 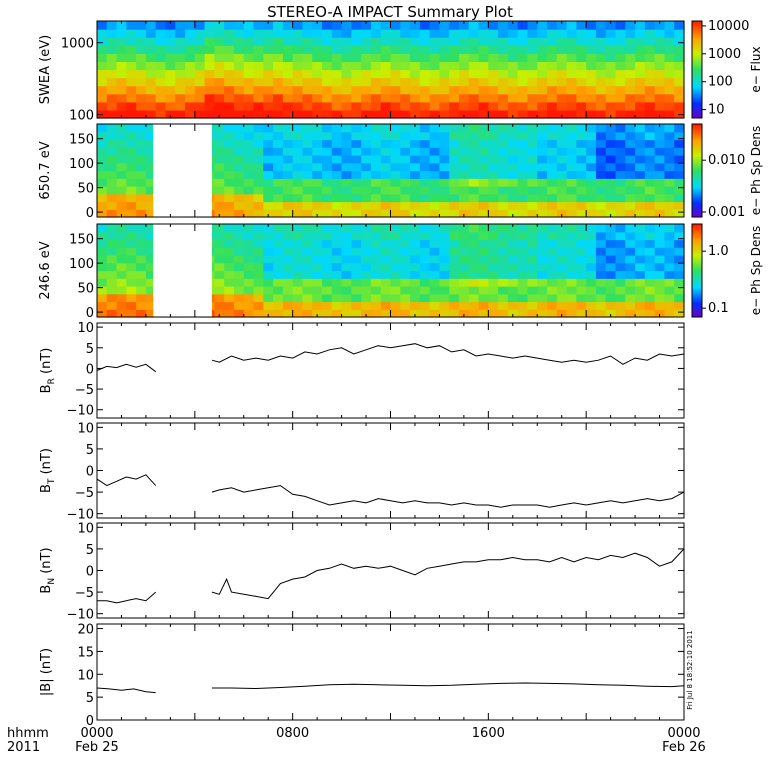 I want to click on y-axis-label-unit: (nT), so click(x=46, y=562).